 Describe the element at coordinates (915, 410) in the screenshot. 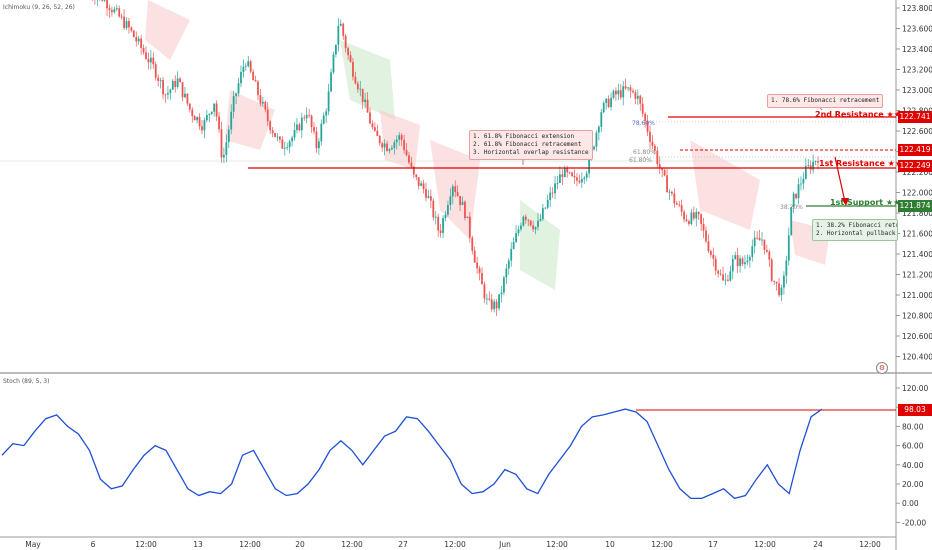

I see `stoch-tag-98: 98.03` at that location.